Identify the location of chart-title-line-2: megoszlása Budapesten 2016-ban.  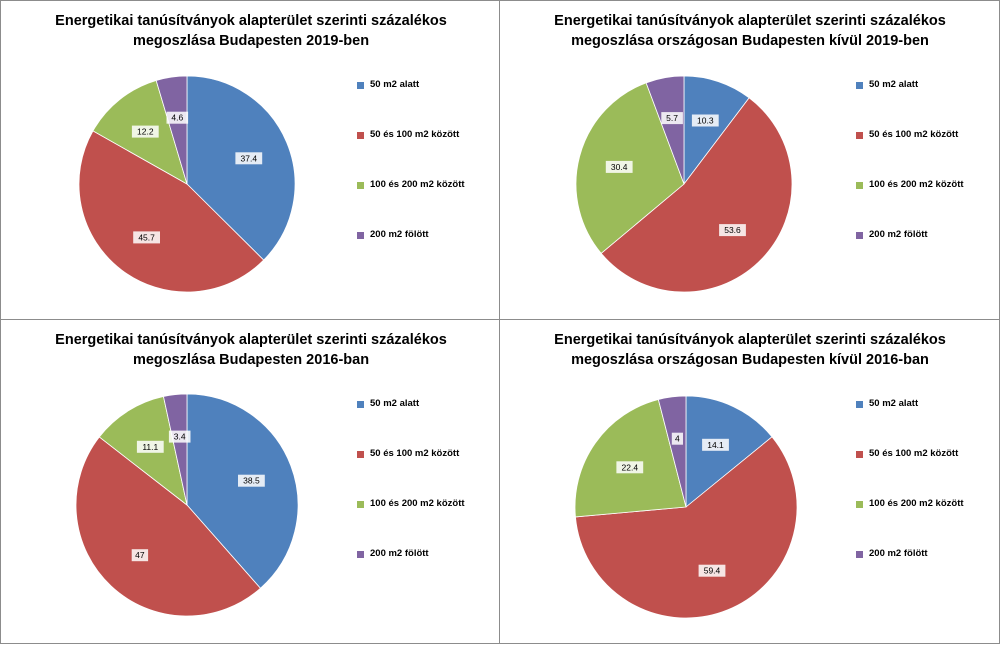
(251, 360).